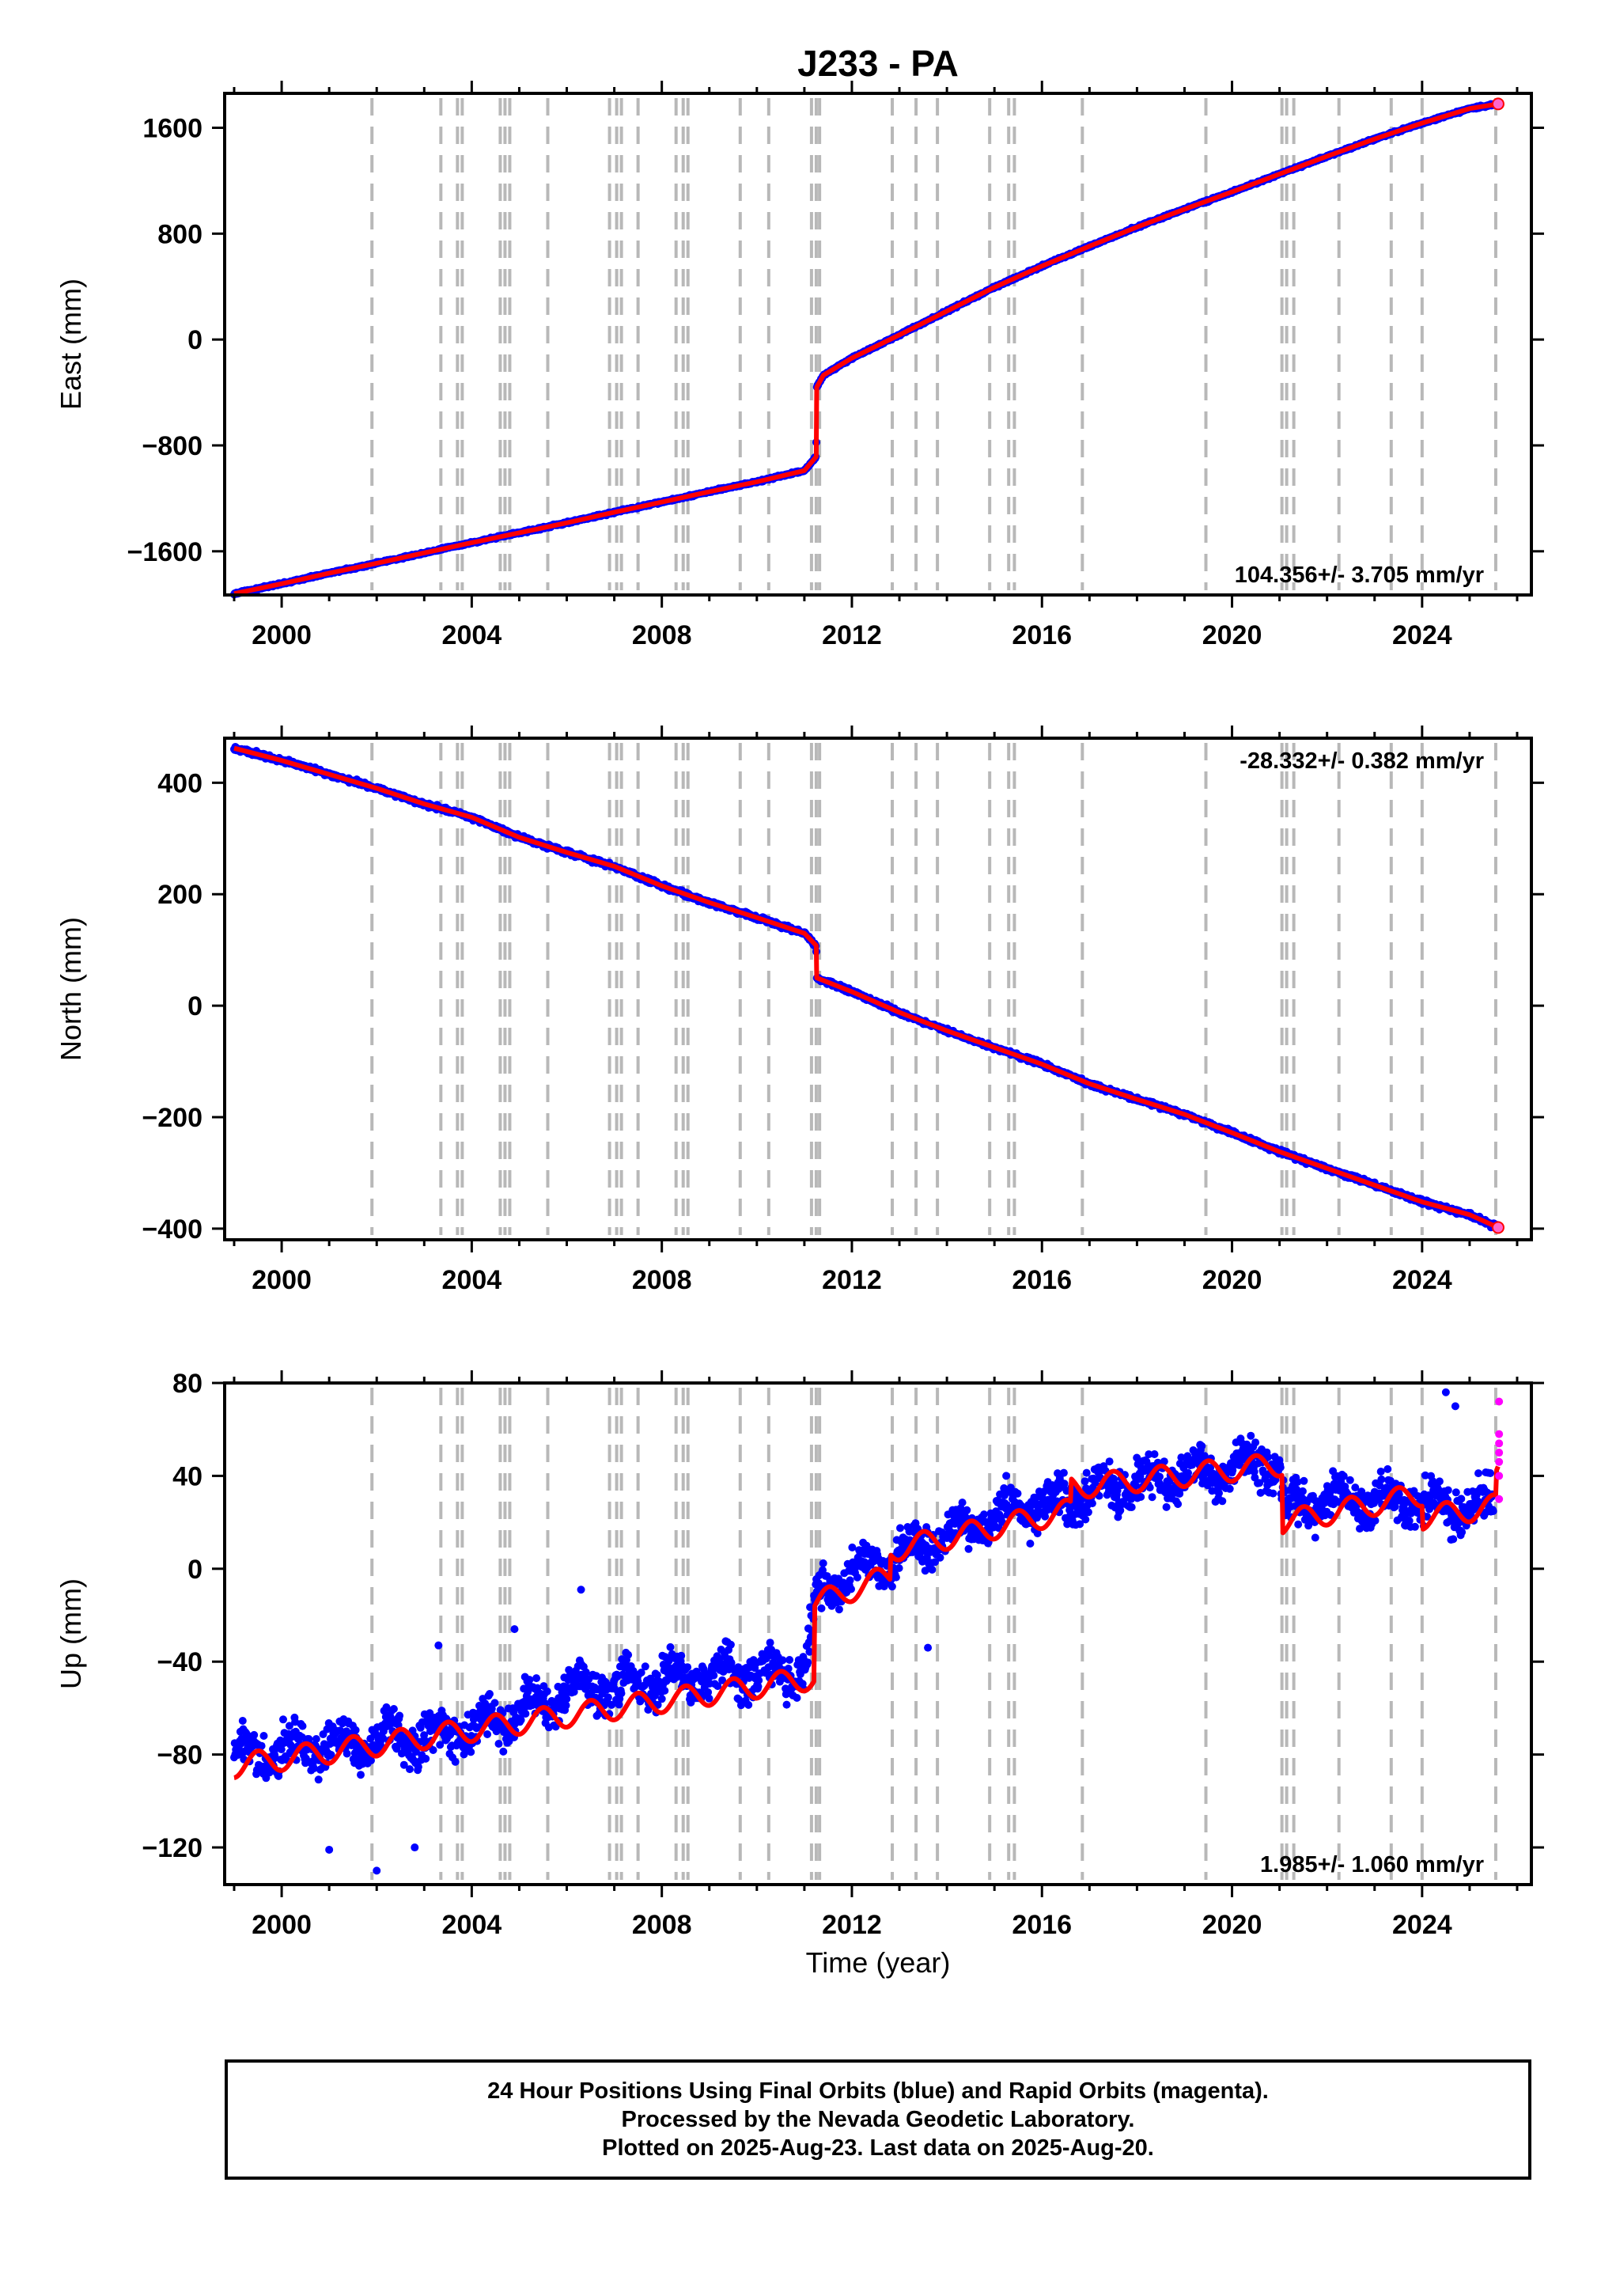 The height and width of the screenshot is (2296, 1601). I want to click on y-tick-label: 1600, so click(172, 128).